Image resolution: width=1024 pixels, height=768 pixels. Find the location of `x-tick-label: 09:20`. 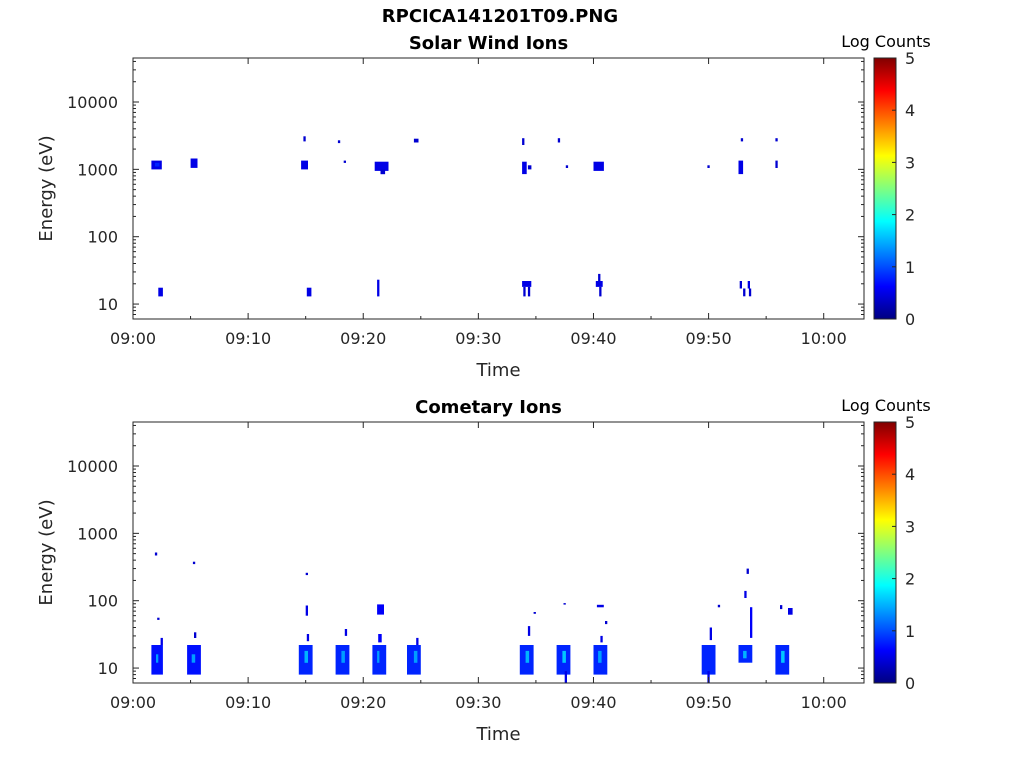

x-tick-label: 09:20 is located at coordinates (363, 338).